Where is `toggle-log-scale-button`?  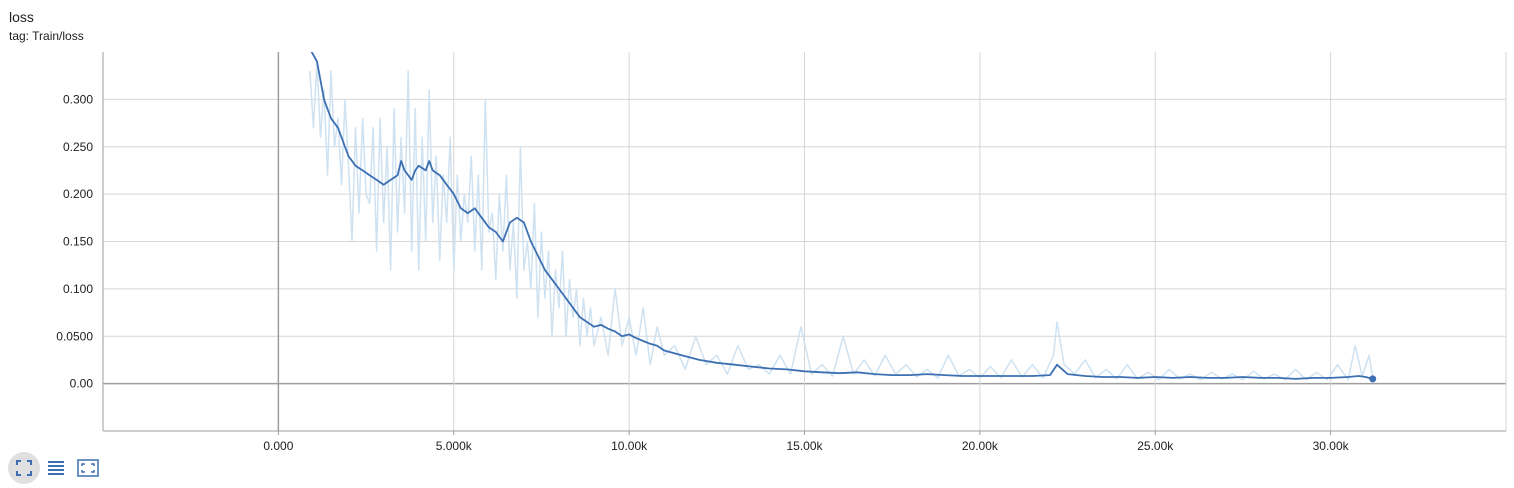
toggle-log-scale-button is located at coordinates (56, 468).